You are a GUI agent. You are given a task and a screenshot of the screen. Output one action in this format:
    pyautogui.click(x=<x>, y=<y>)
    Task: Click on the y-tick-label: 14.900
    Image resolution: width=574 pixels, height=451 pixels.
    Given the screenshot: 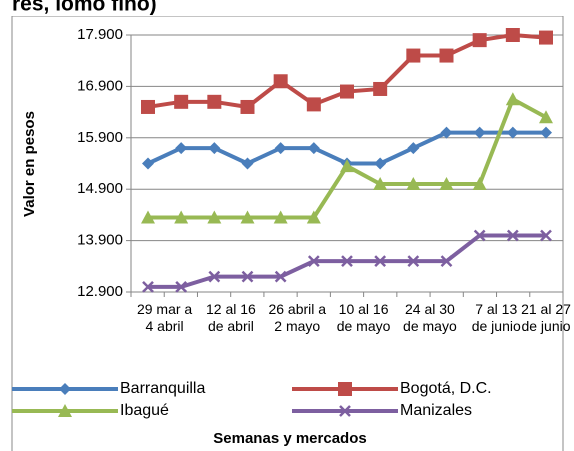 What is the action you would take?
    pyautogui.click(x=100, y=188)
    